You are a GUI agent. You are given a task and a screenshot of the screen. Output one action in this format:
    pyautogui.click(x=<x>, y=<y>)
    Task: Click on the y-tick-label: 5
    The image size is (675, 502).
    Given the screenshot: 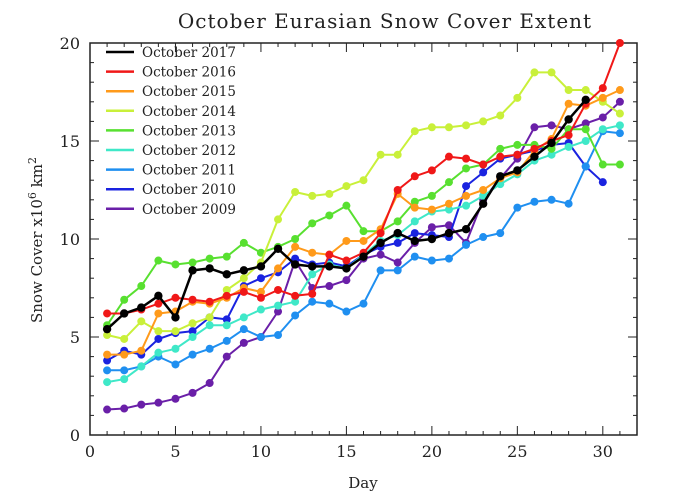 What is the action you would take?
    pyautogui.click(x=75, y=337)
    